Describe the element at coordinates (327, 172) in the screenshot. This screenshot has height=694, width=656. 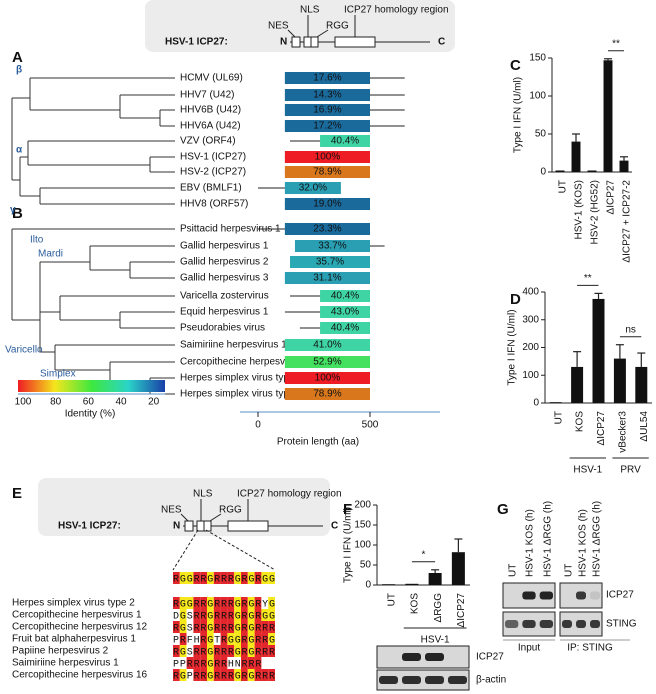
I see `identity-label: 78.9%` at that location.